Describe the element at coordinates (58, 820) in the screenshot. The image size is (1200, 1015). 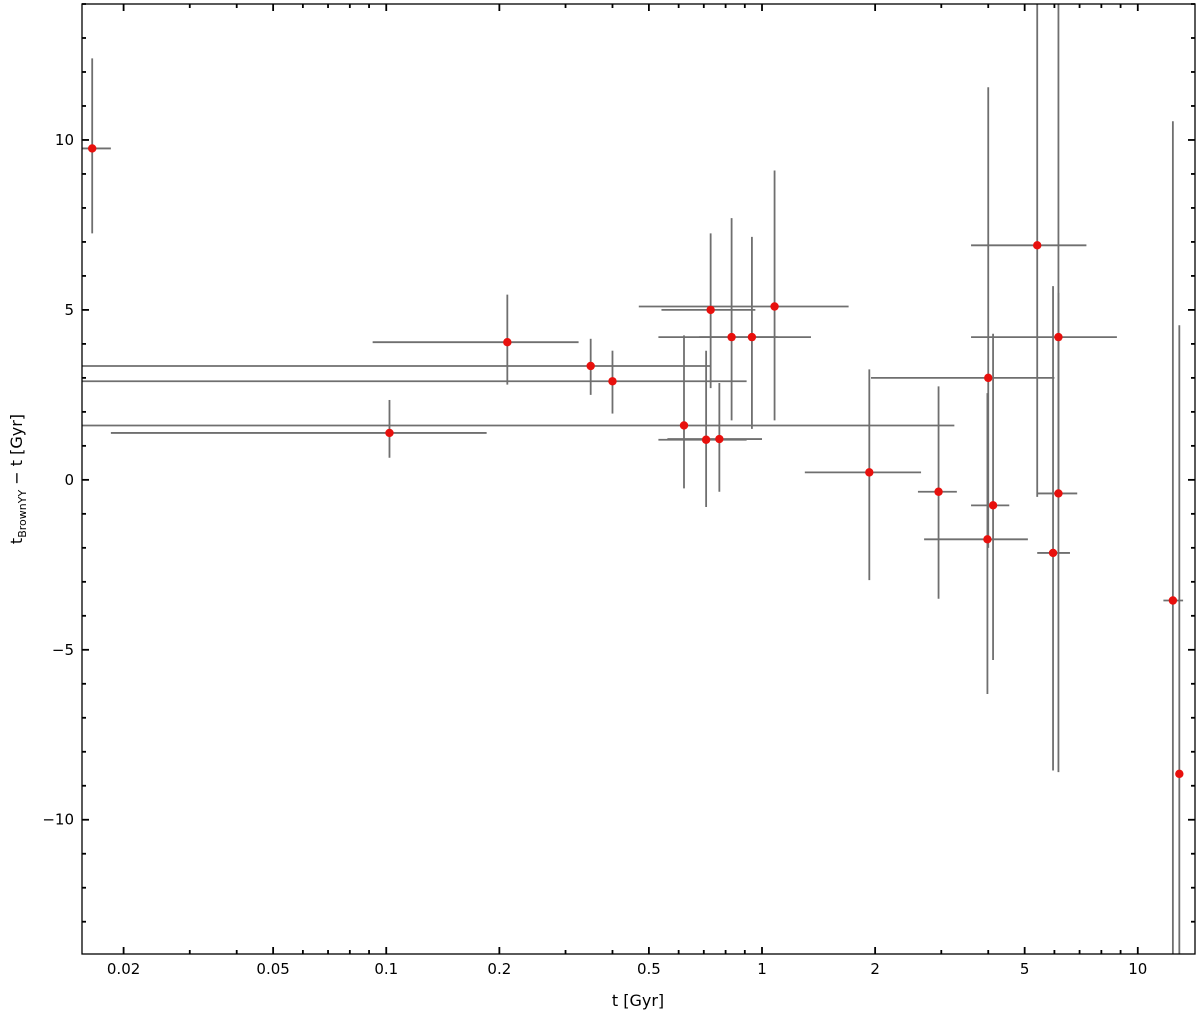
I see `y-tick-label: −10` at that location.